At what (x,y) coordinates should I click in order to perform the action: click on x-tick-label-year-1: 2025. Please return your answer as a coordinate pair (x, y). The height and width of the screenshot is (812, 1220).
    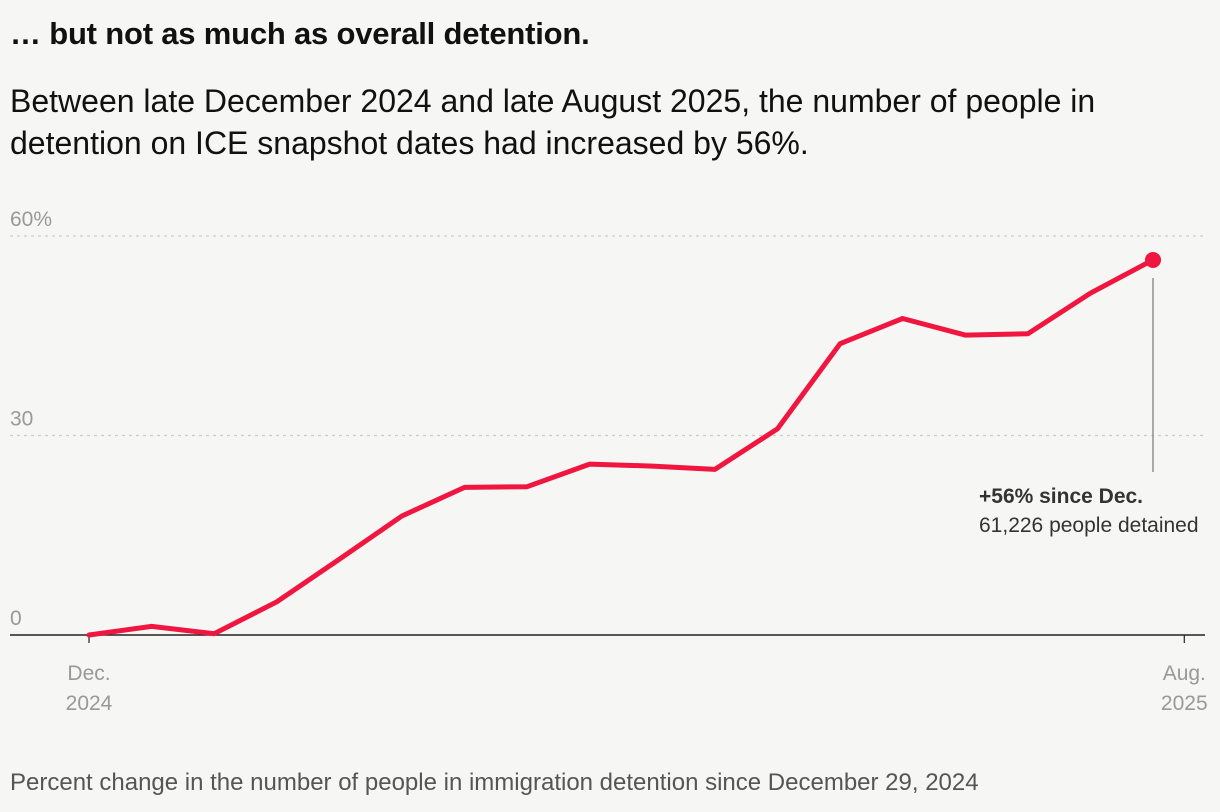
    Looking at the image, I should click on (1184, 703).